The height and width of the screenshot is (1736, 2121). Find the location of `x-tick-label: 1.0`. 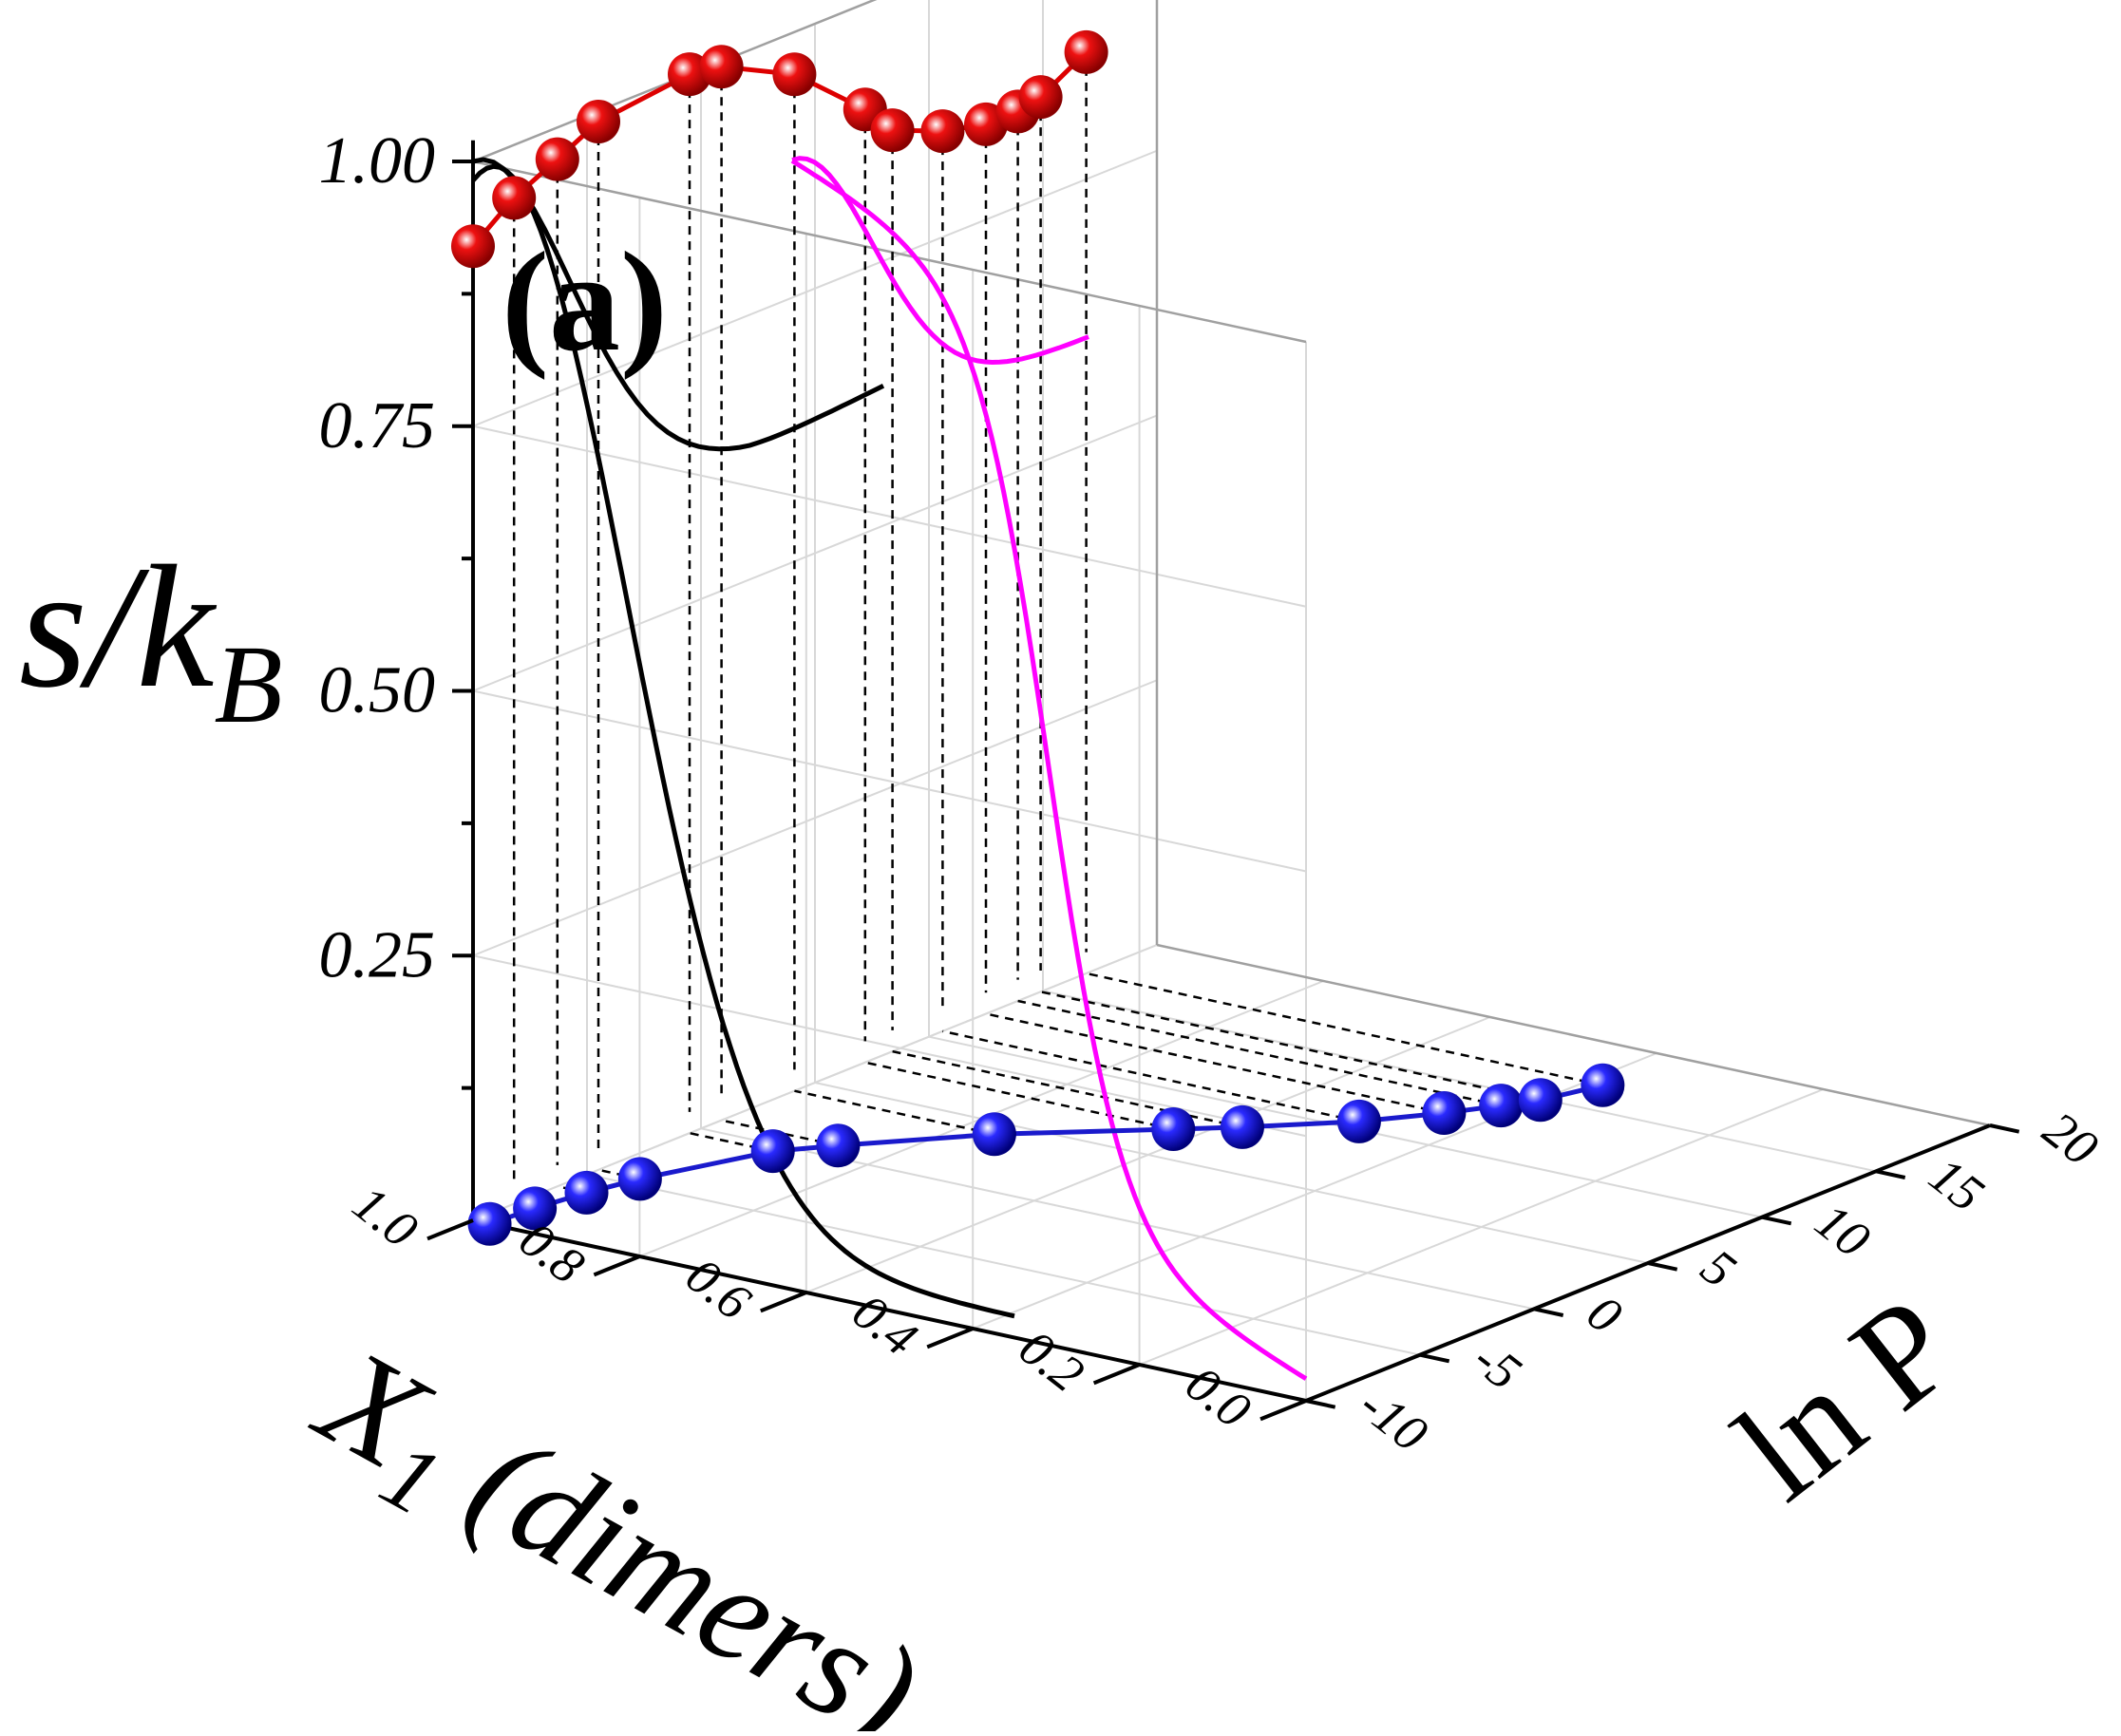

x-tick-label: 1.0 is located at coordinates (385, 1217).